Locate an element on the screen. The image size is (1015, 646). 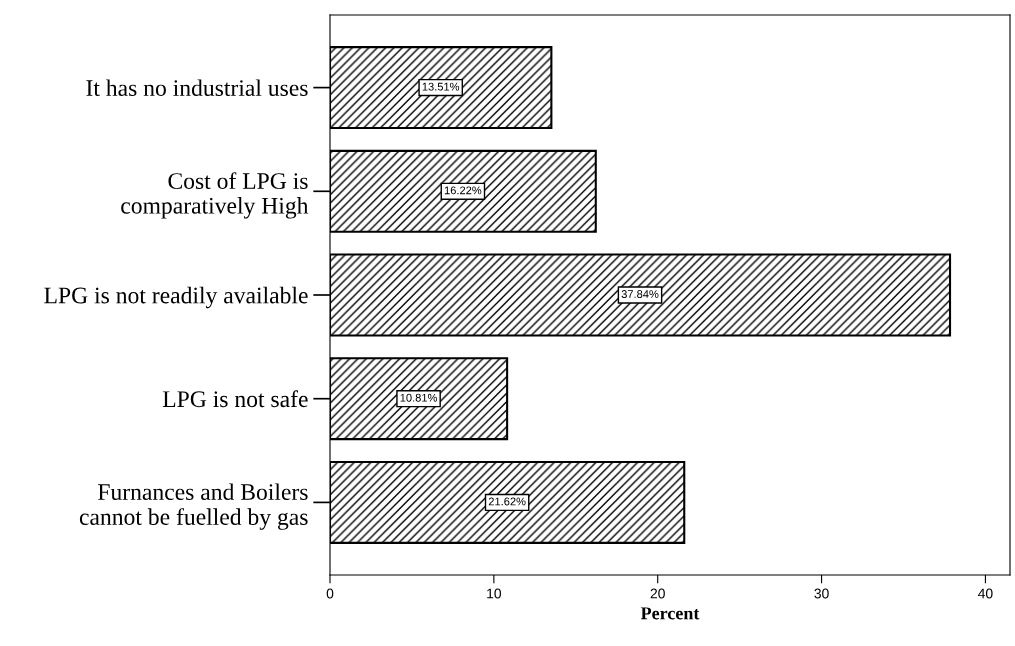
data-label: 10.81% is located at coordinates (419, 397).